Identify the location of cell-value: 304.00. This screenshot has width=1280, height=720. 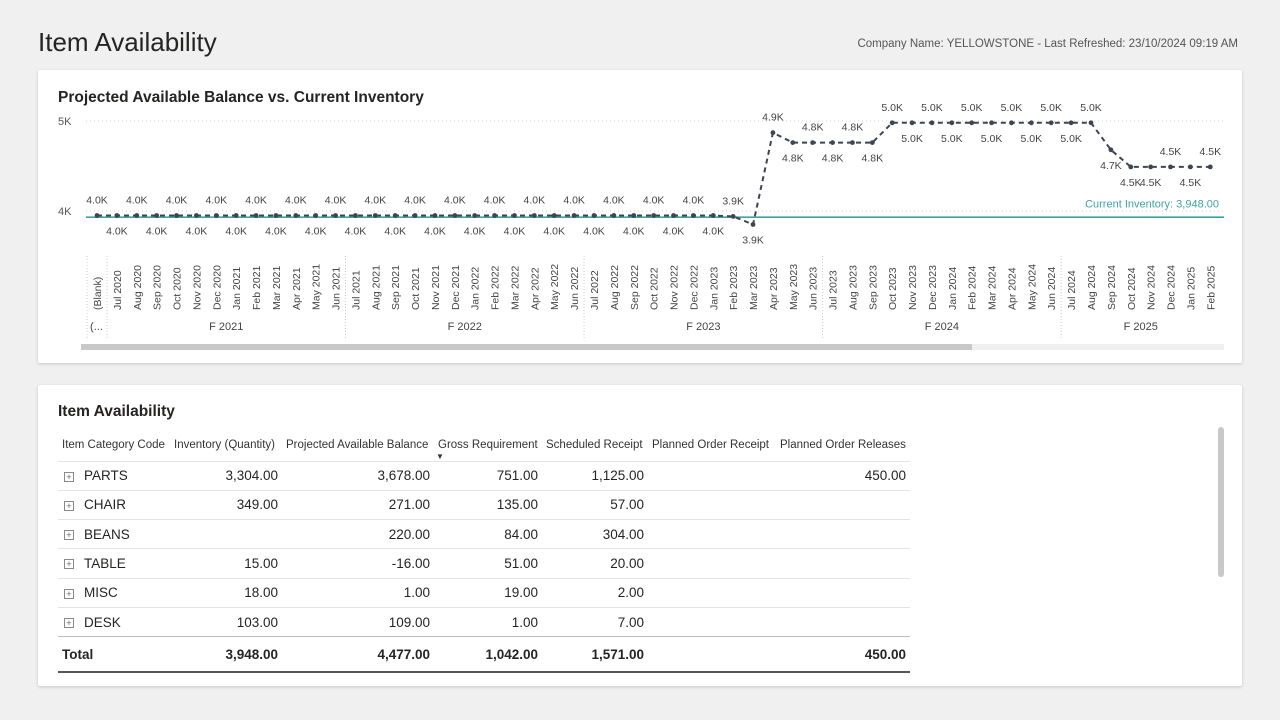
(623, 534).